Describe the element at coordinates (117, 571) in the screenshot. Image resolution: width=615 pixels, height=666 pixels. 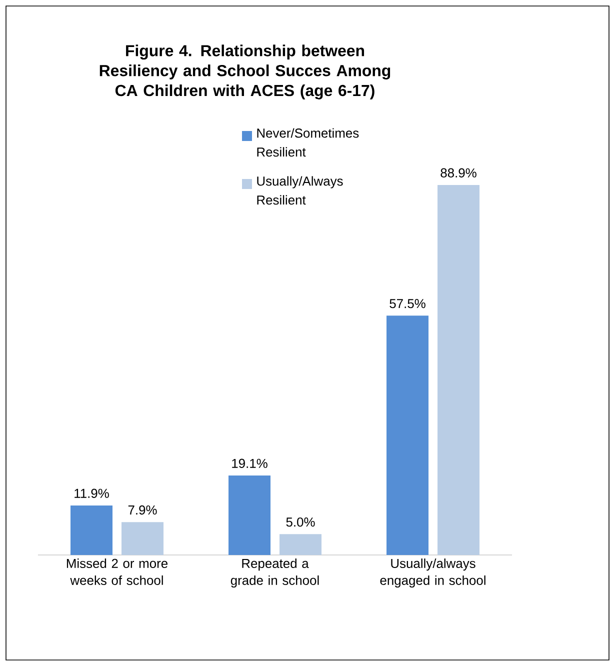
I see `x-tick-label: Missed 2 or more weeks of school` at that location.